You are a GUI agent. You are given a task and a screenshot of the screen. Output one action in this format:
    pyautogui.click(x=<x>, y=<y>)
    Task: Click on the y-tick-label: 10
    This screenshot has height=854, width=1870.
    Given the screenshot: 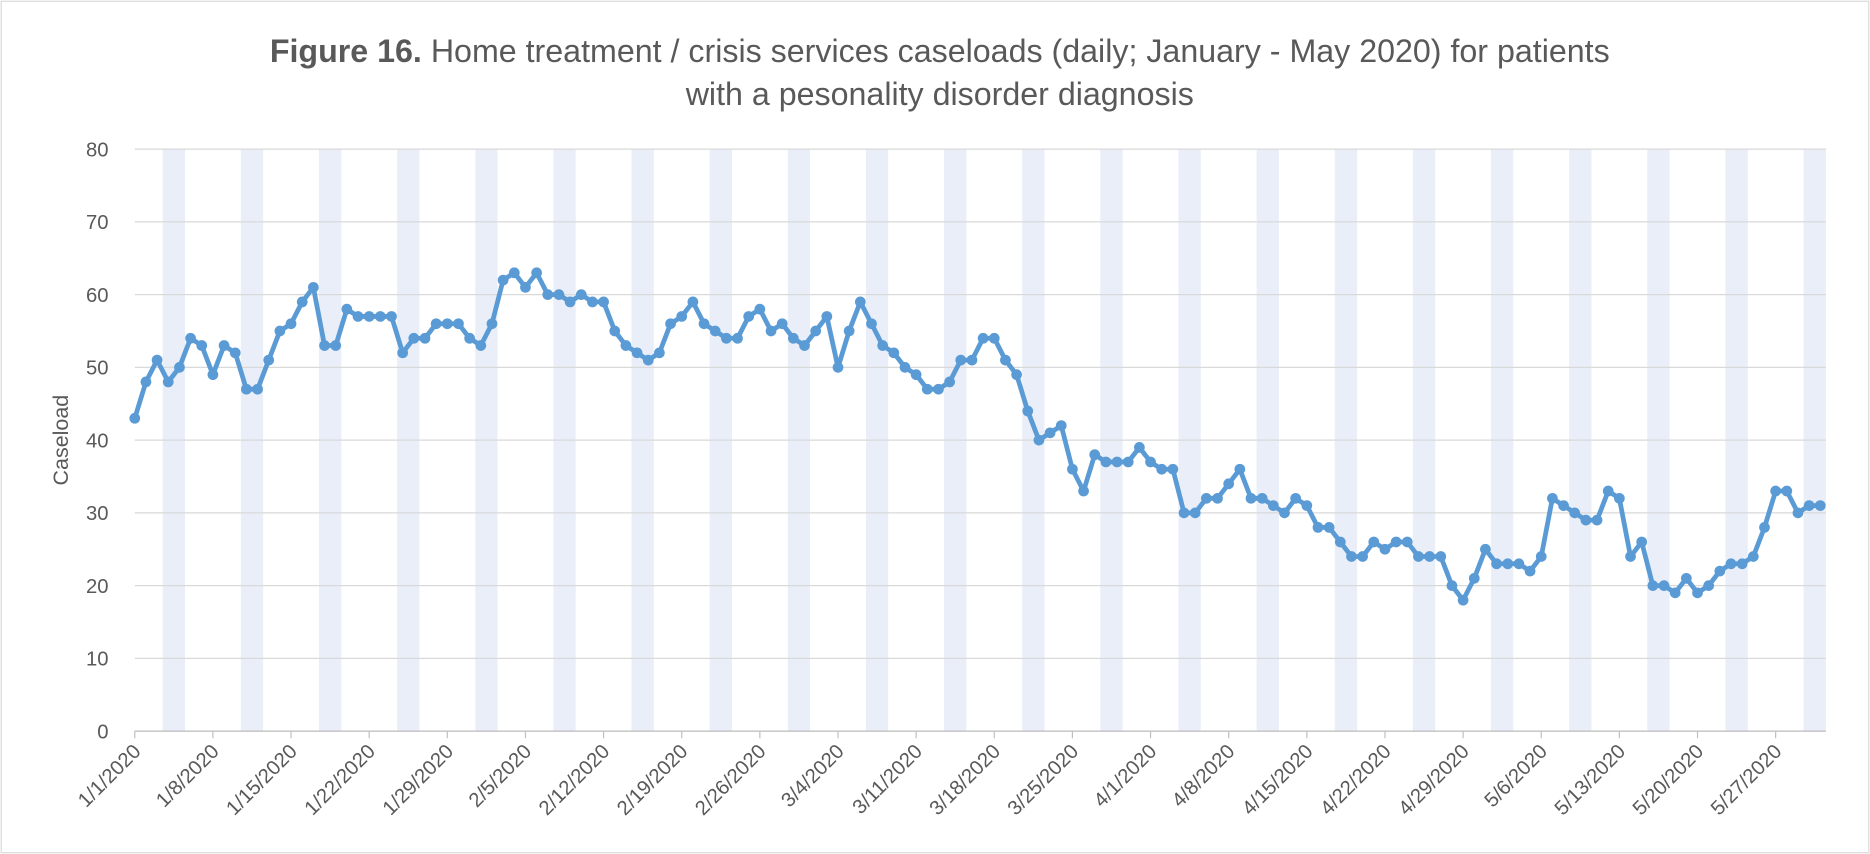 What is the action you would take?
    pyautogui.click(x=97, y=660)
    